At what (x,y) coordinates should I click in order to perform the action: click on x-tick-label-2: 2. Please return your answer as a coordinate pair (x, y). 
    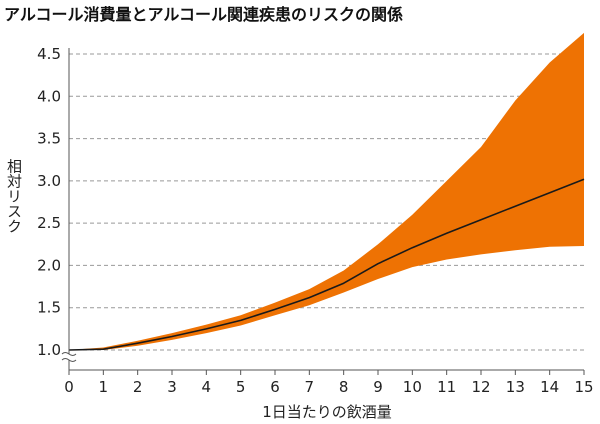
    Looking at the image, I should click on (138, 387).